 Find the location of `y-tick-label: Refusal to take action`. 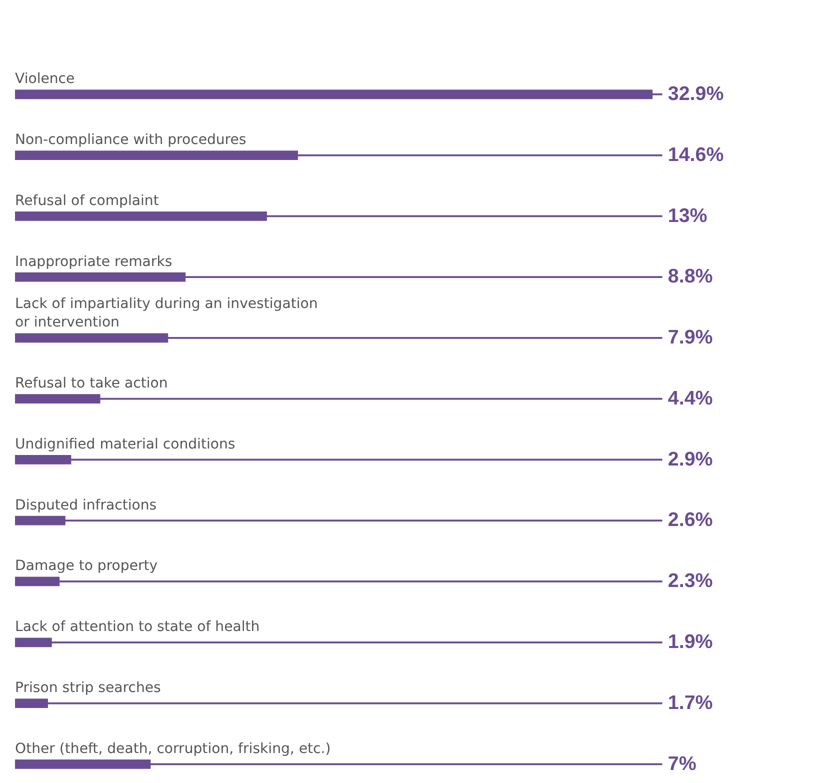

y-tick-label: Refusal to take action is located at coordinates (91, 384).